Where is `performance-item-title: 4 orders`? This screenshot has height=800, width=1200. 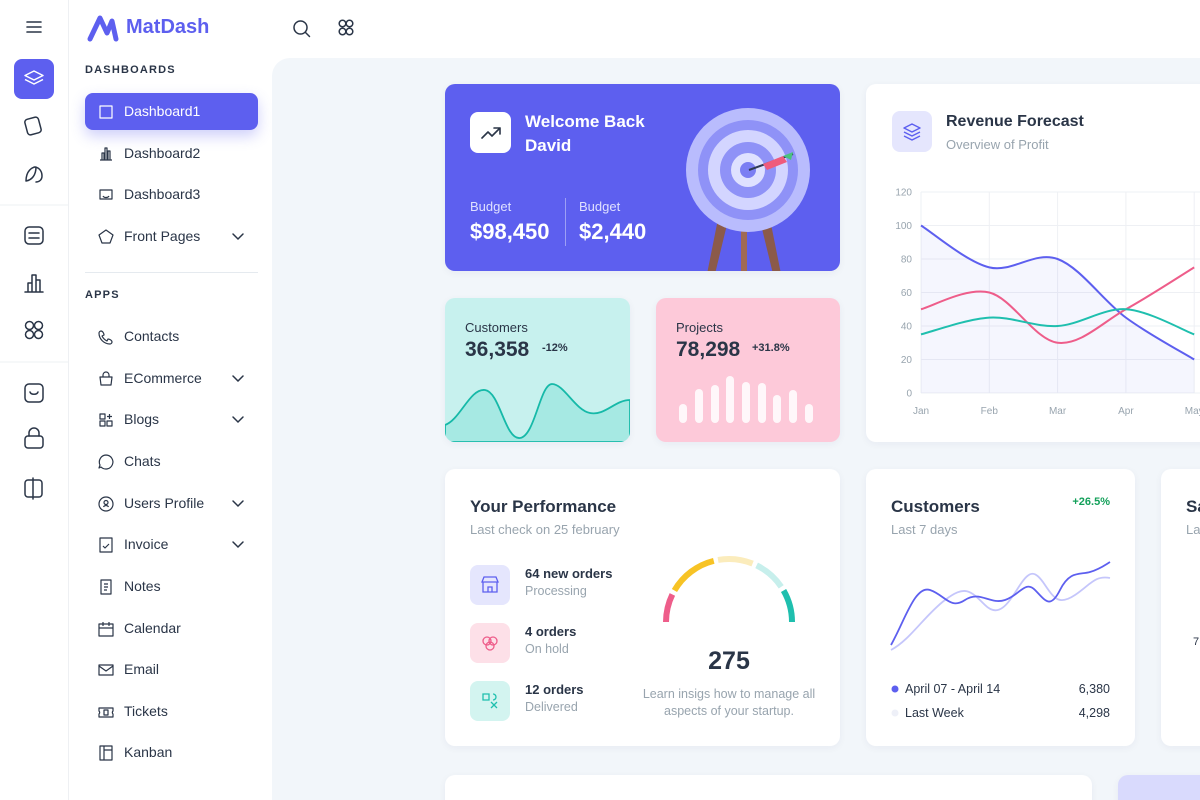
performance-item-title: 4 orders is located at coordinates (551, 631).